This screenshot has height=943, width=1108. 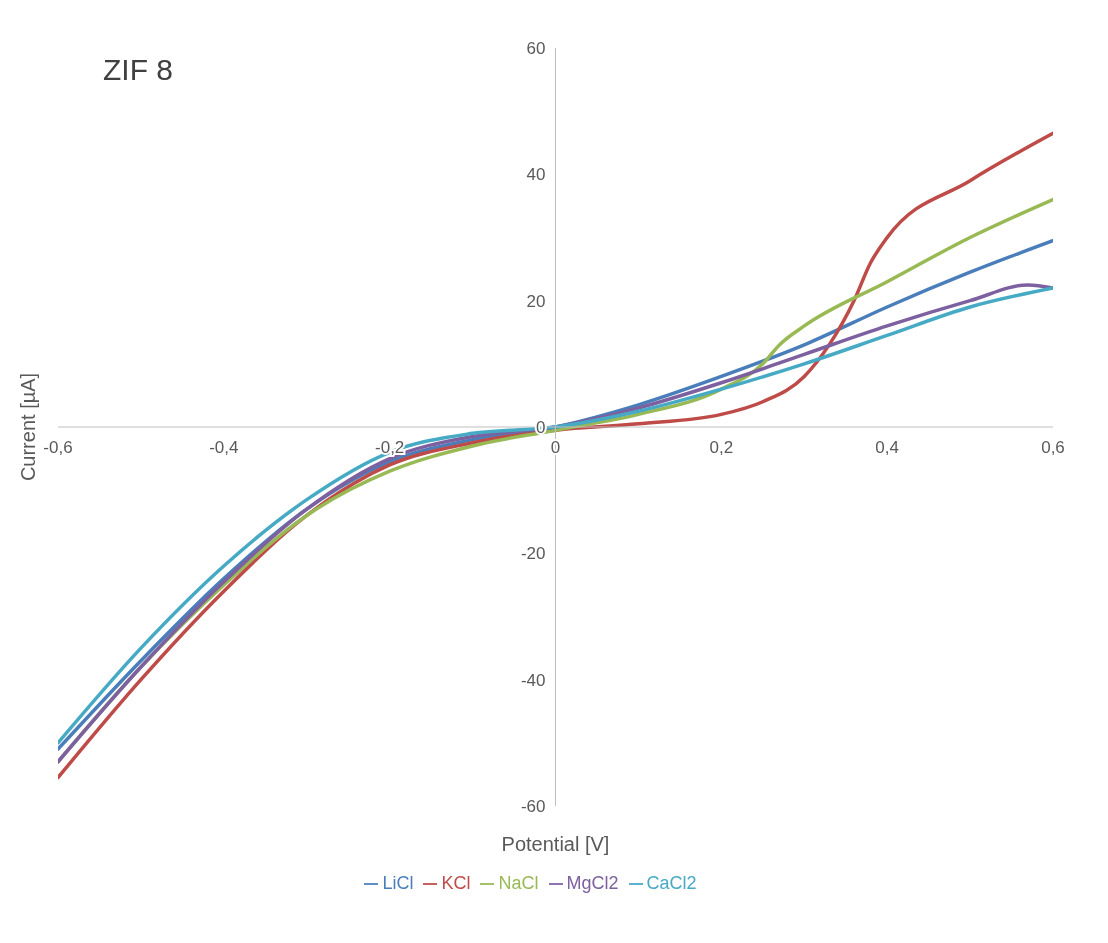 What do you see at coordinates (28, 427) in the screenshot?
I see `y-axis-title: Current [µA]` at bounding box center [28, 427].